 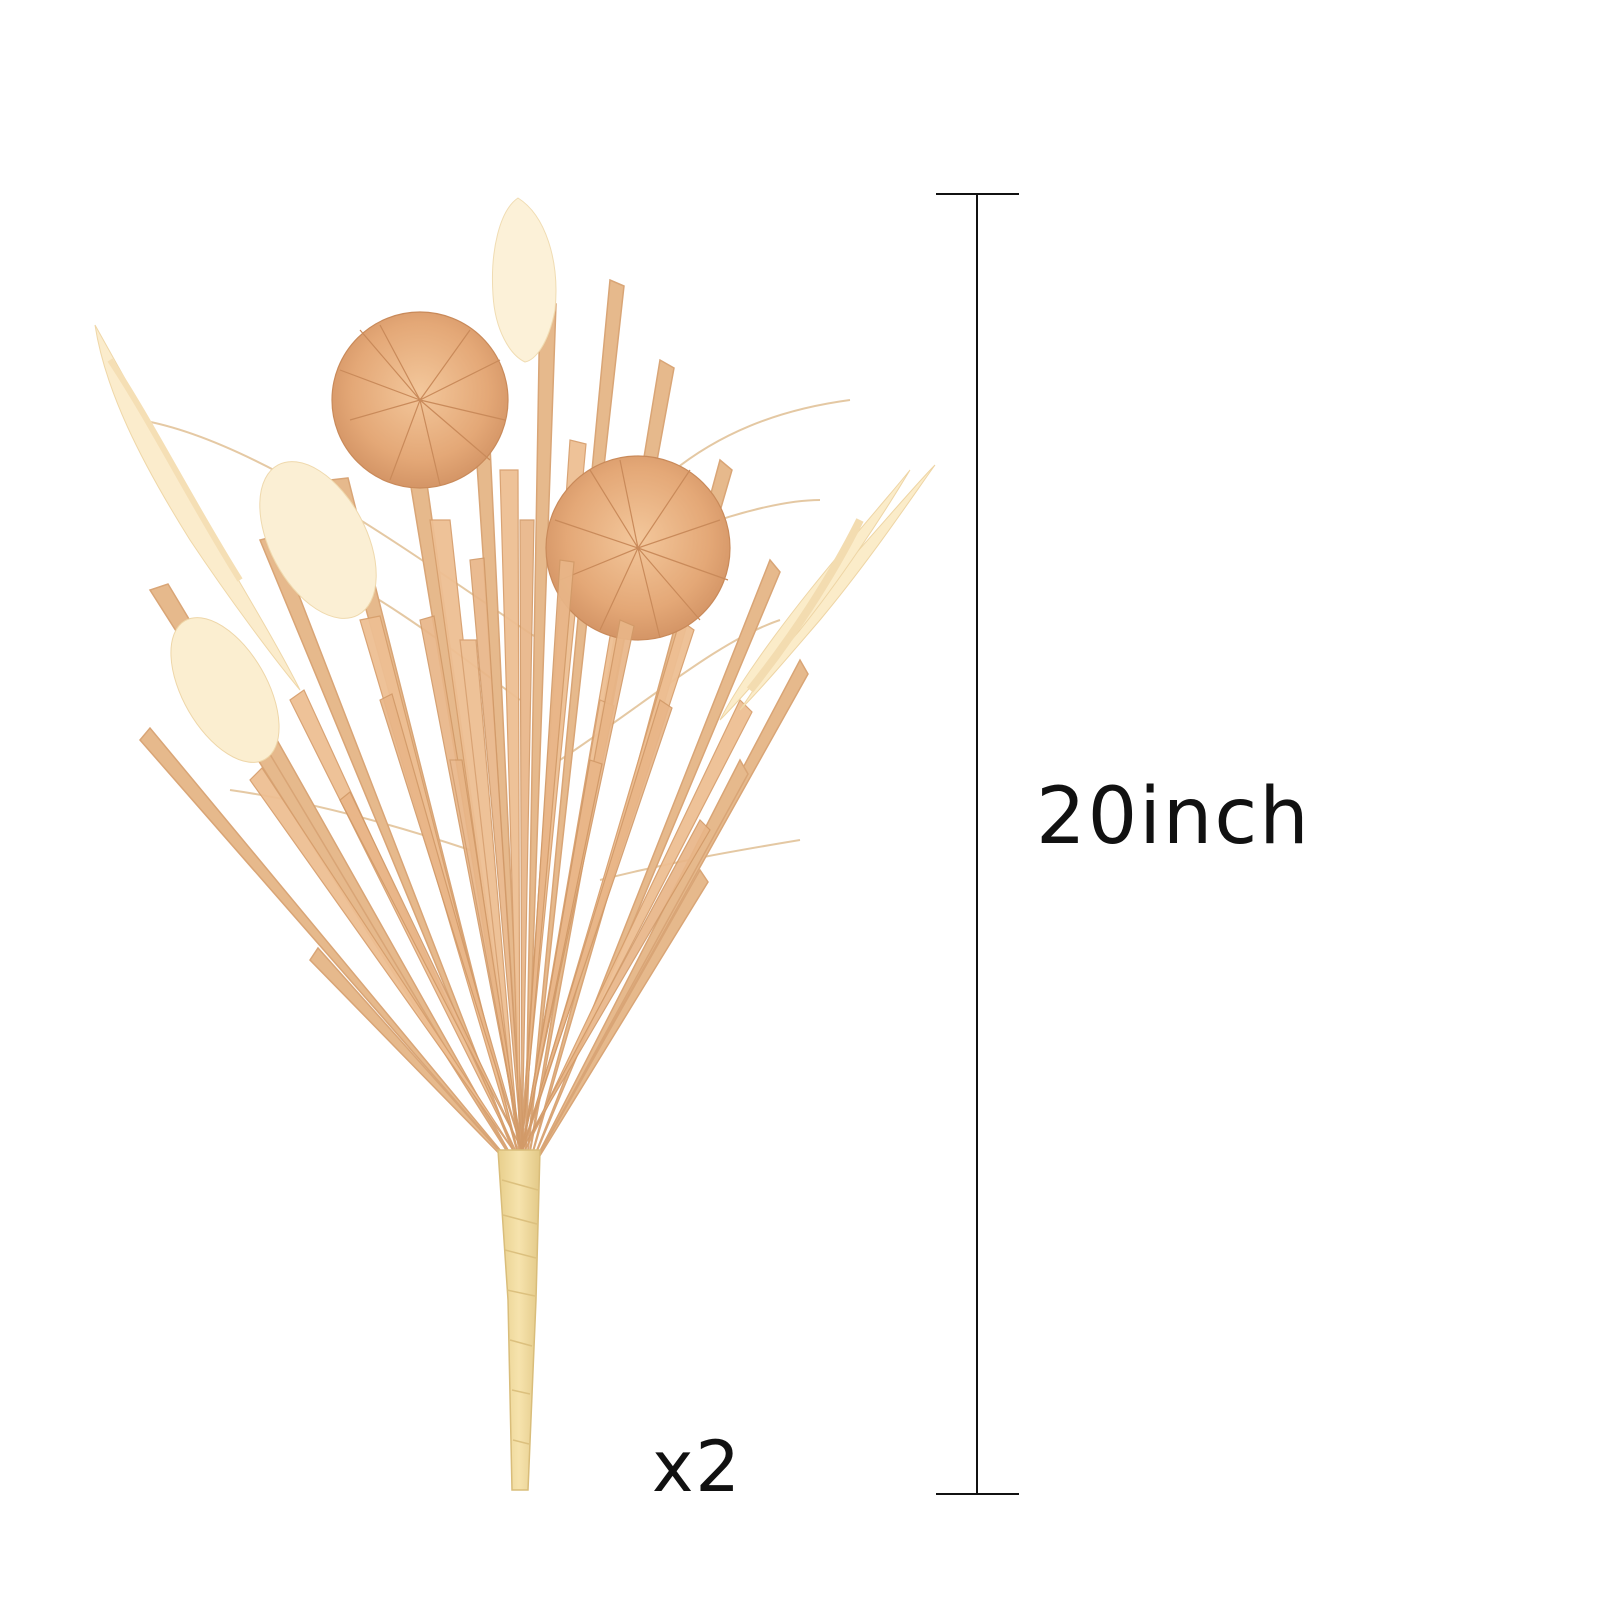 I want to click on cream-plume-top, so click(x=524, y=280).